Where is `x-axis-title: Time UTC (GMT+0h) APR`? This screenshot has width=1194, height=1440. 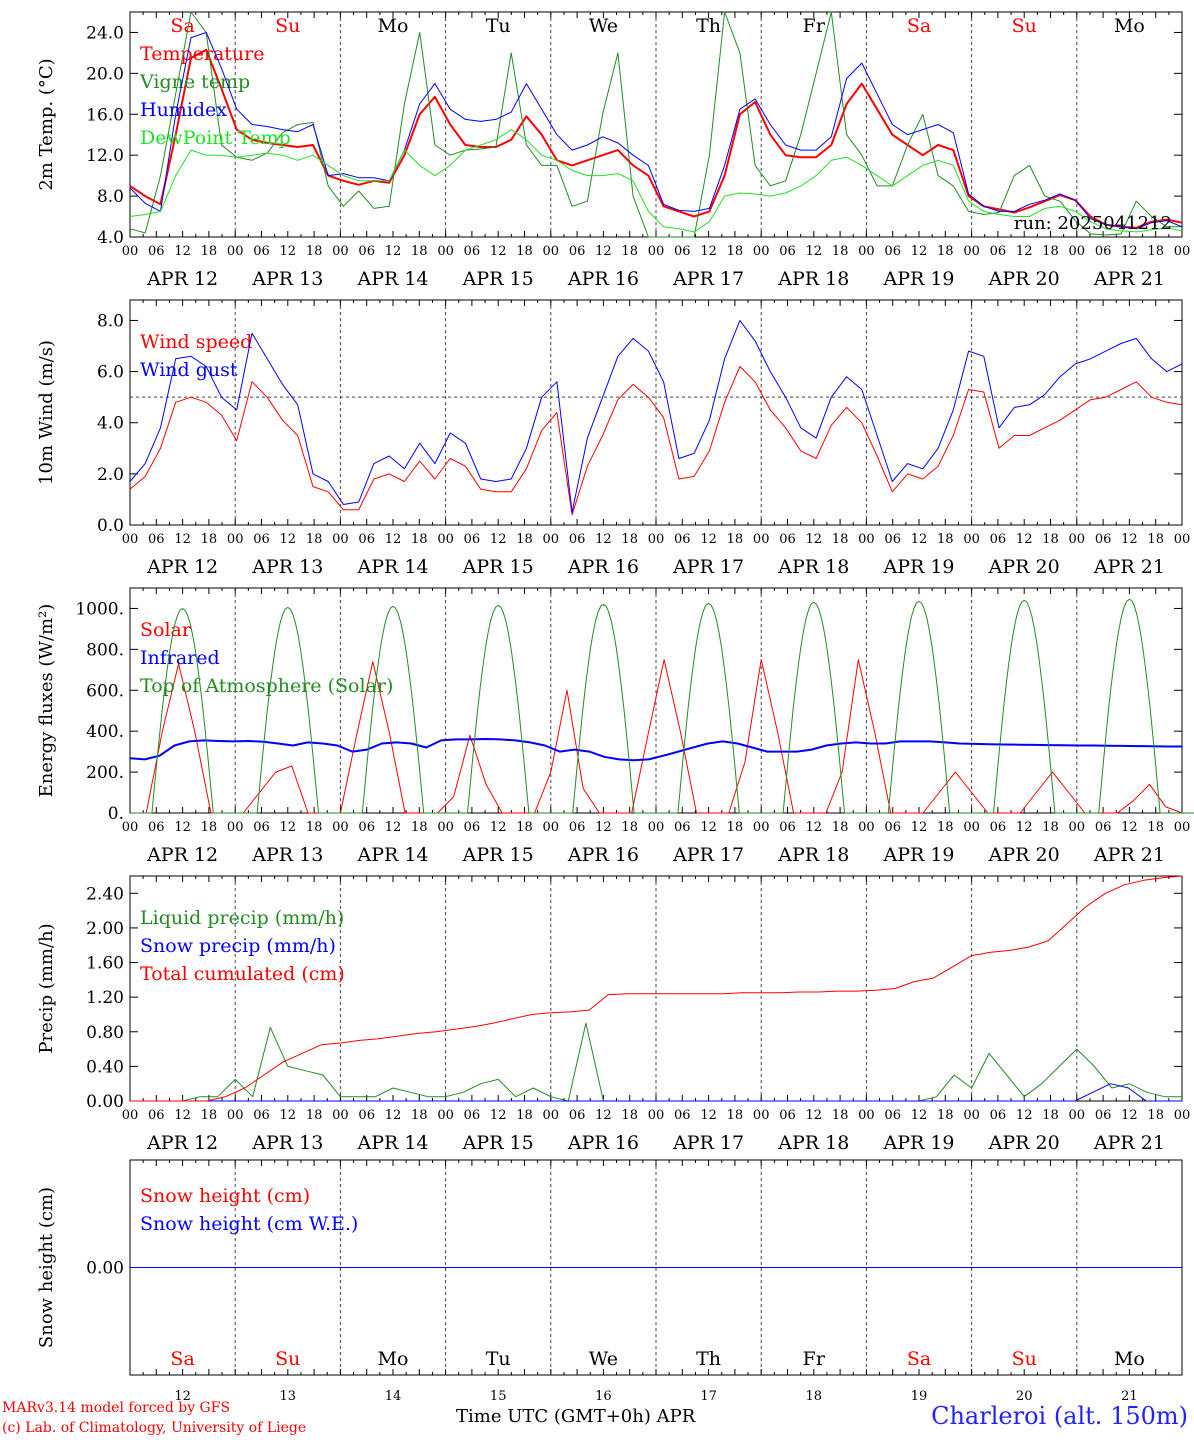 x-axis-title: Time UTC (GMT+0h) APR is located at coordinates (576, 1416).